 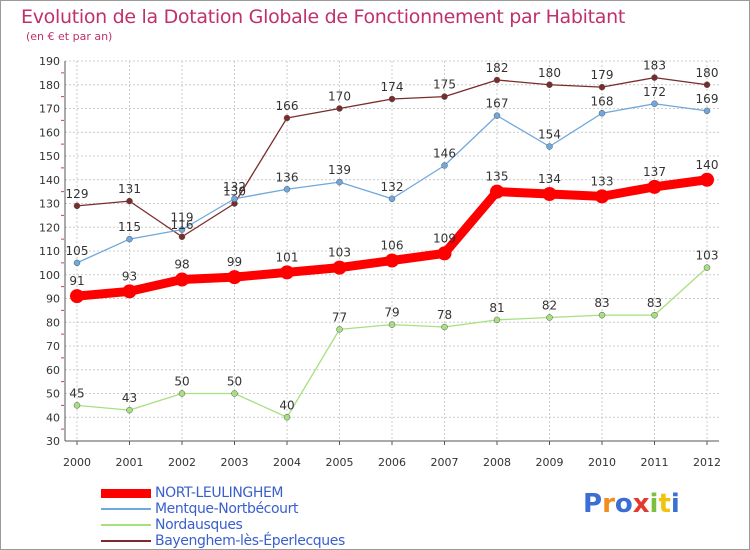 I want to click on legend-item: NORT-LEULINGHEM, so click(x=223, y=493).